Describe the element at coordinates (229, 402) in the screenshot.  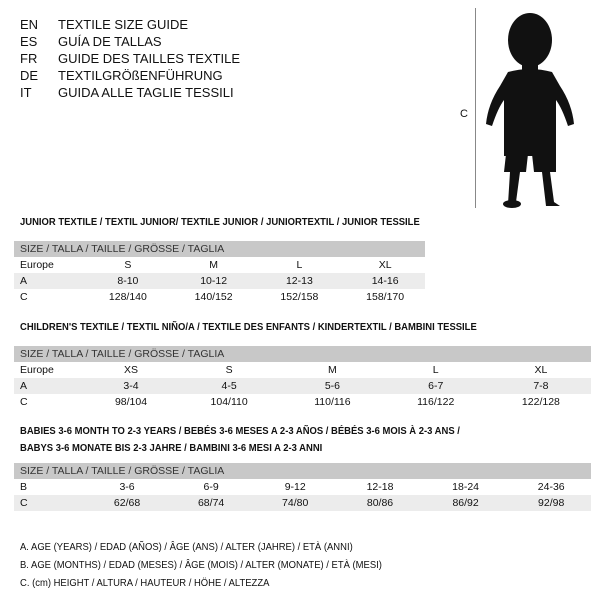
I see `cell: 104/110` at that location.